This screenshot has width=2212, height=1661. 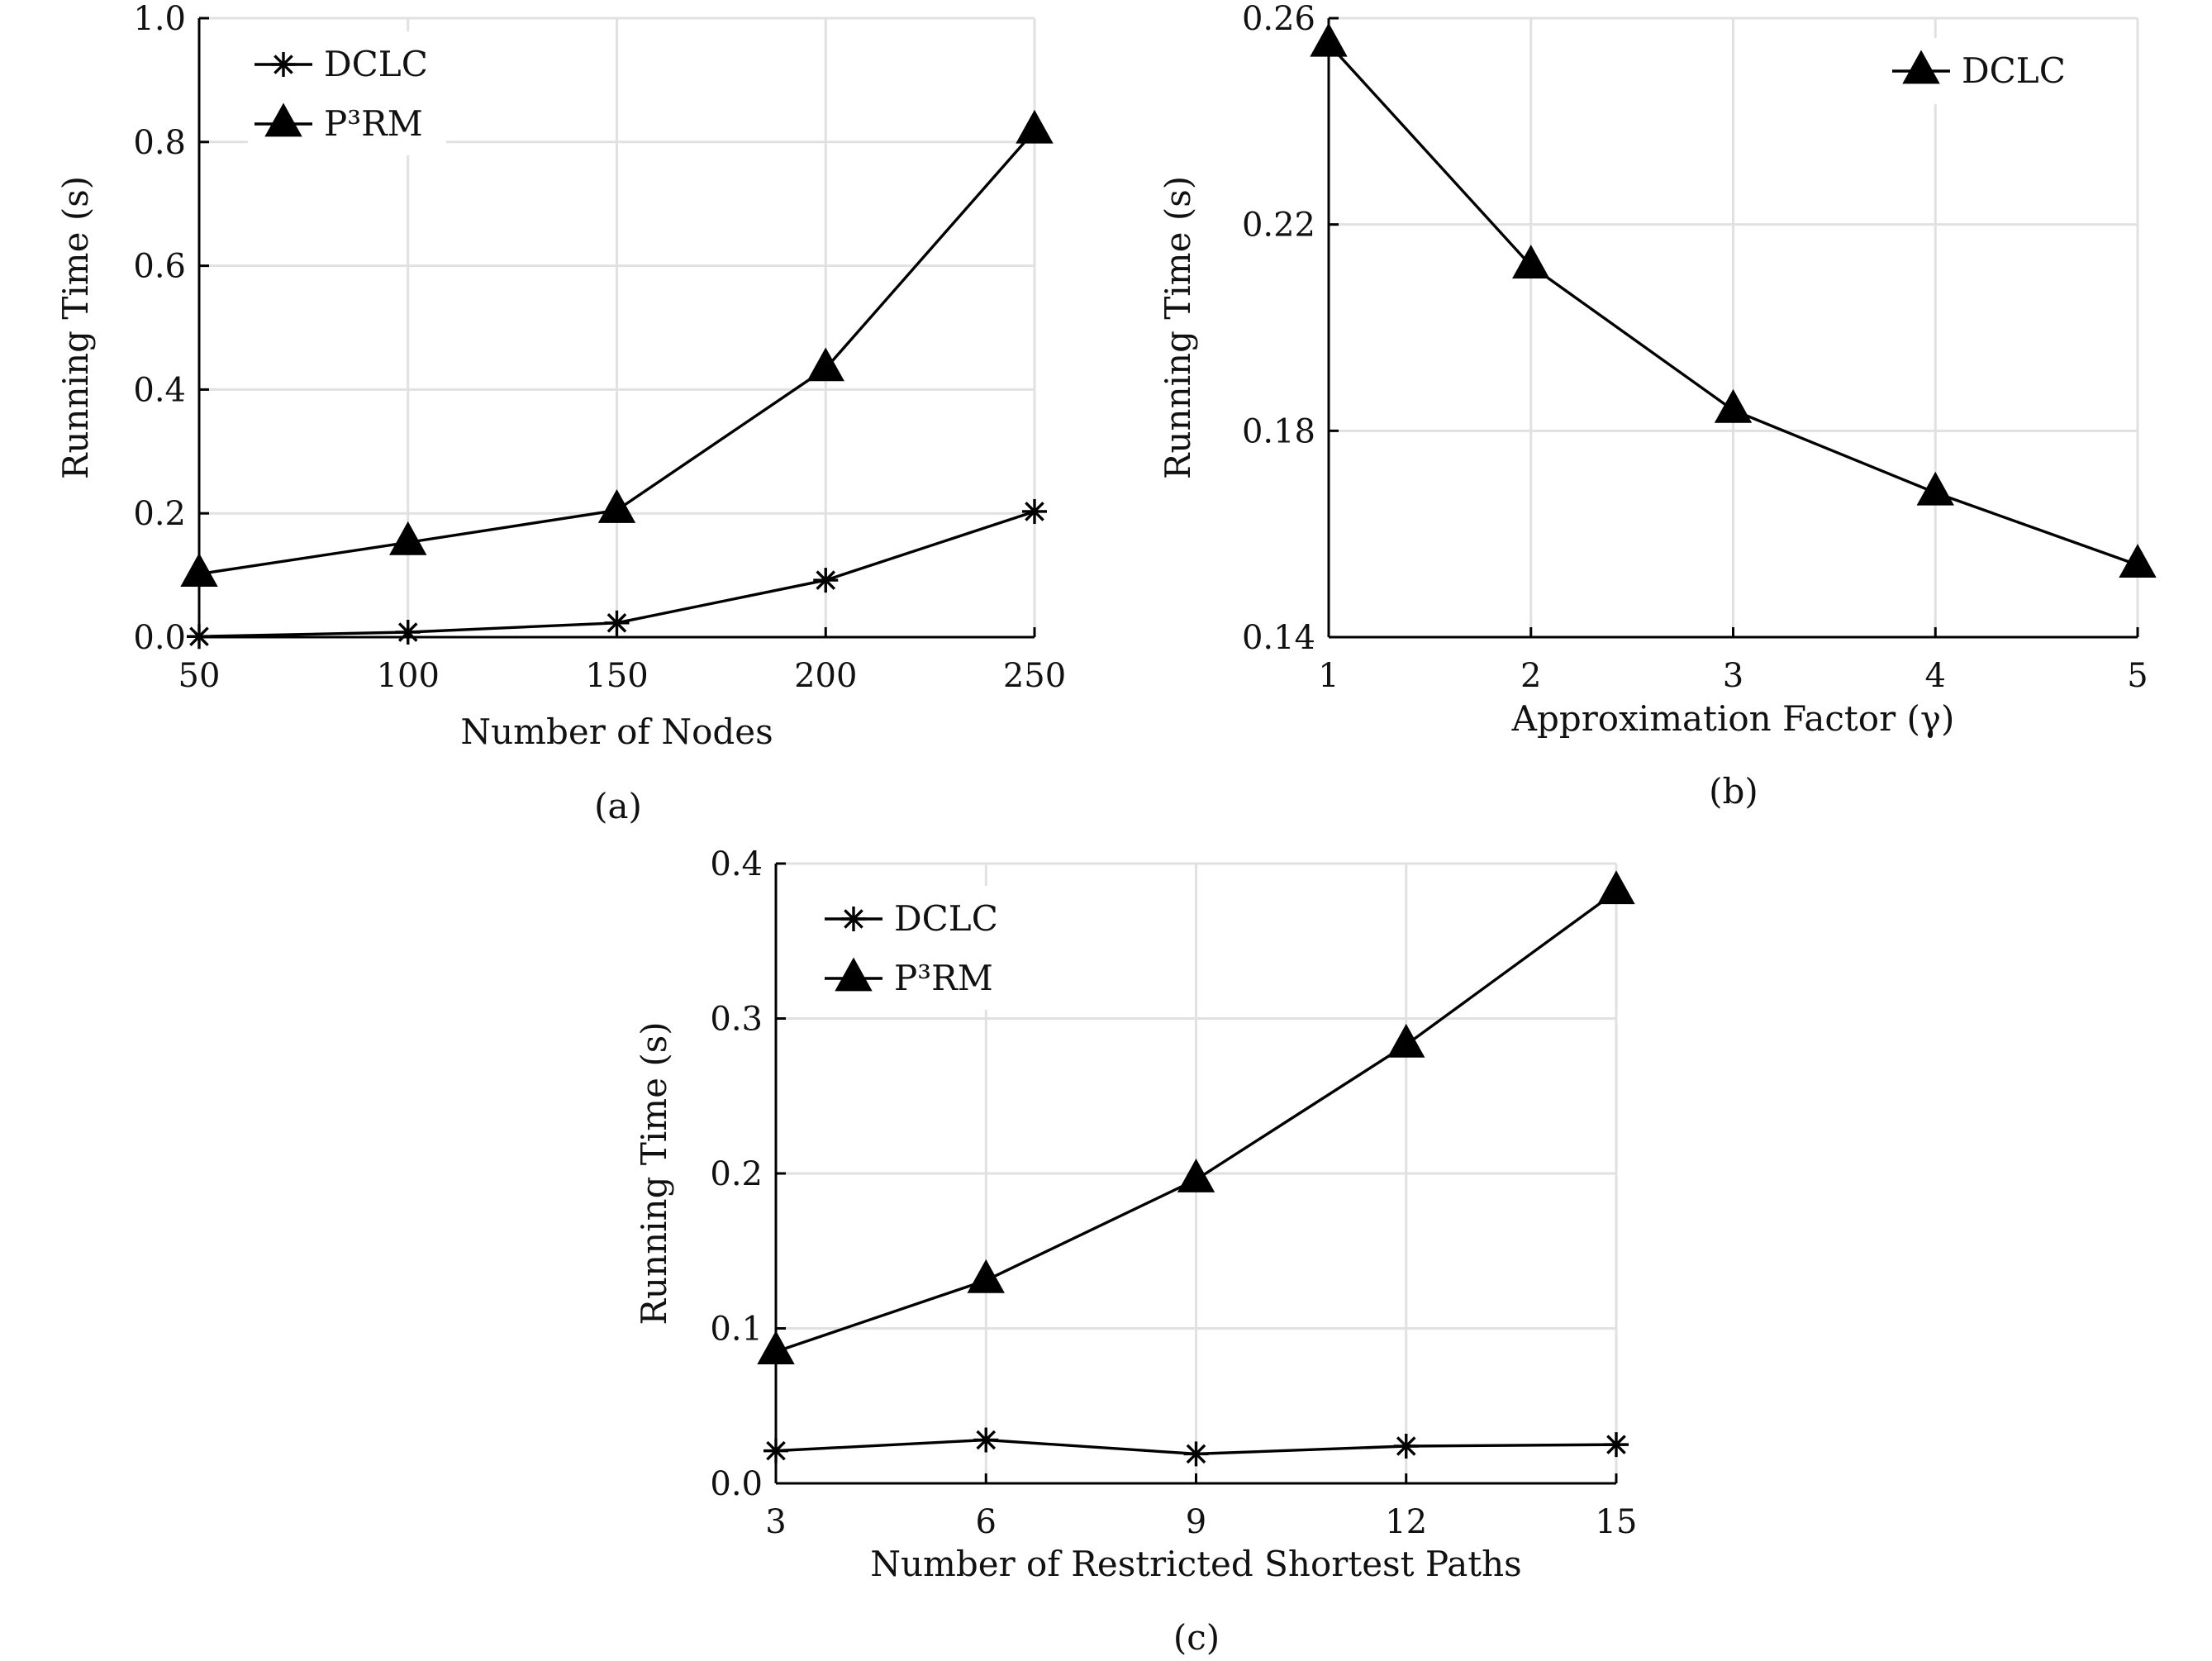 What do you see at coordinates (1034, 676) in the screenshot?
I see `x-tick-label: 250` at bounding box center [1034, 676].